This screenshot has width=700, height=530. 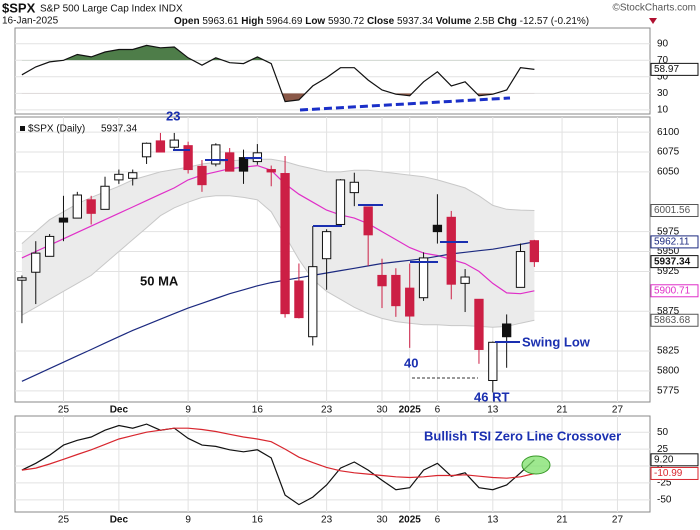 I want to click on x-tick-label: 27, so click(x=618, y=520).